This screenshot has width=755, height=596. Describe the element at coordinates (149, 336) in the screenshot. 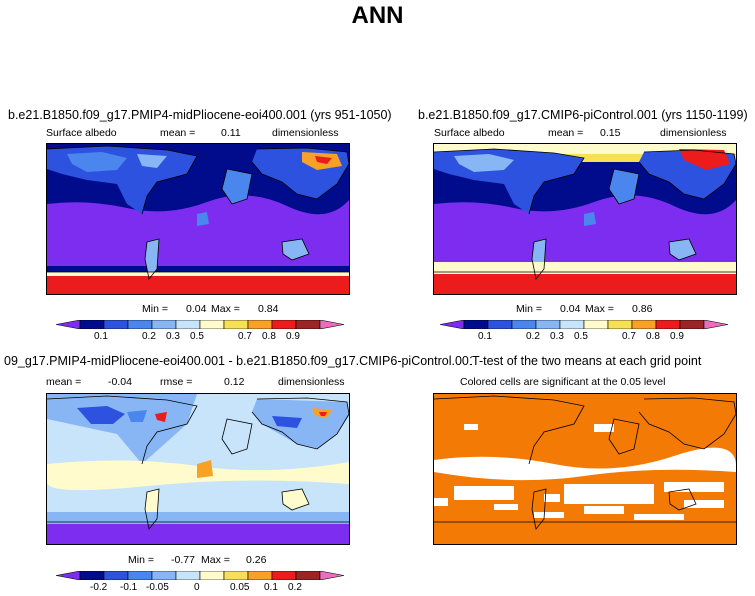

I see `panel1-tick: 0.2` at that location.